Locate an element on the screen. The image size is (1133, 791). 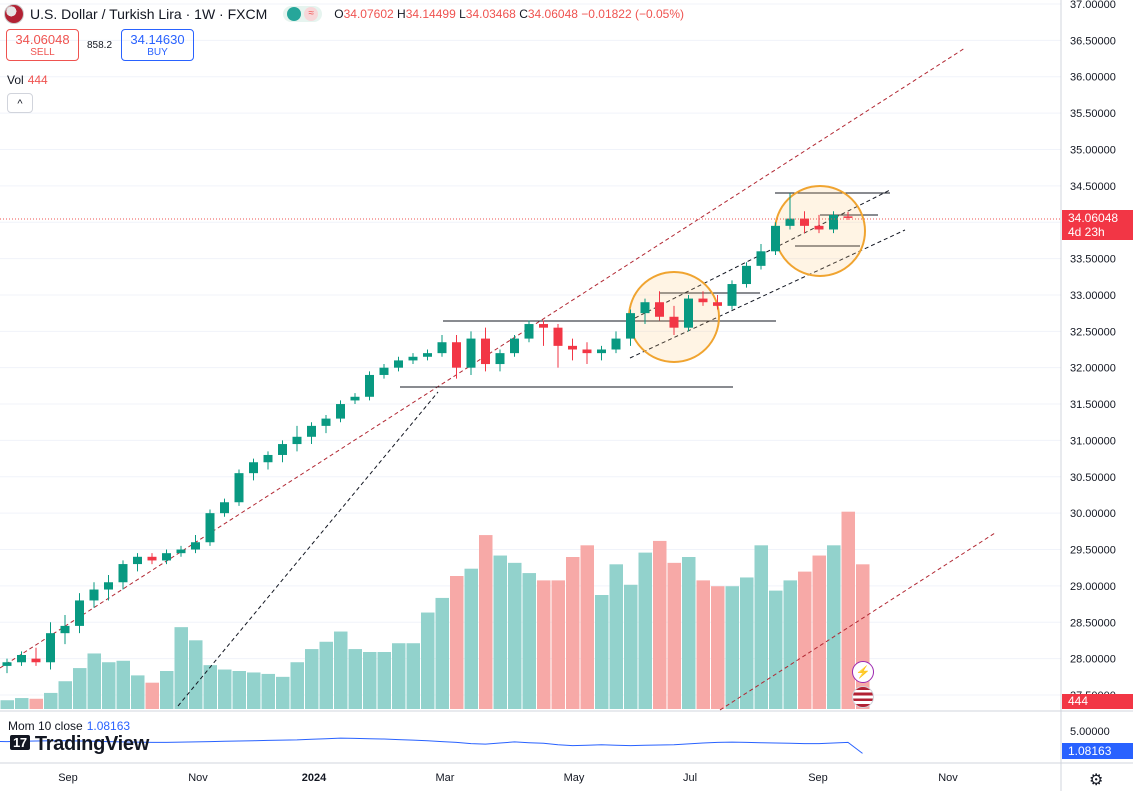
price-tick-label: 32.50000 is located at coordinates (1093, 332).